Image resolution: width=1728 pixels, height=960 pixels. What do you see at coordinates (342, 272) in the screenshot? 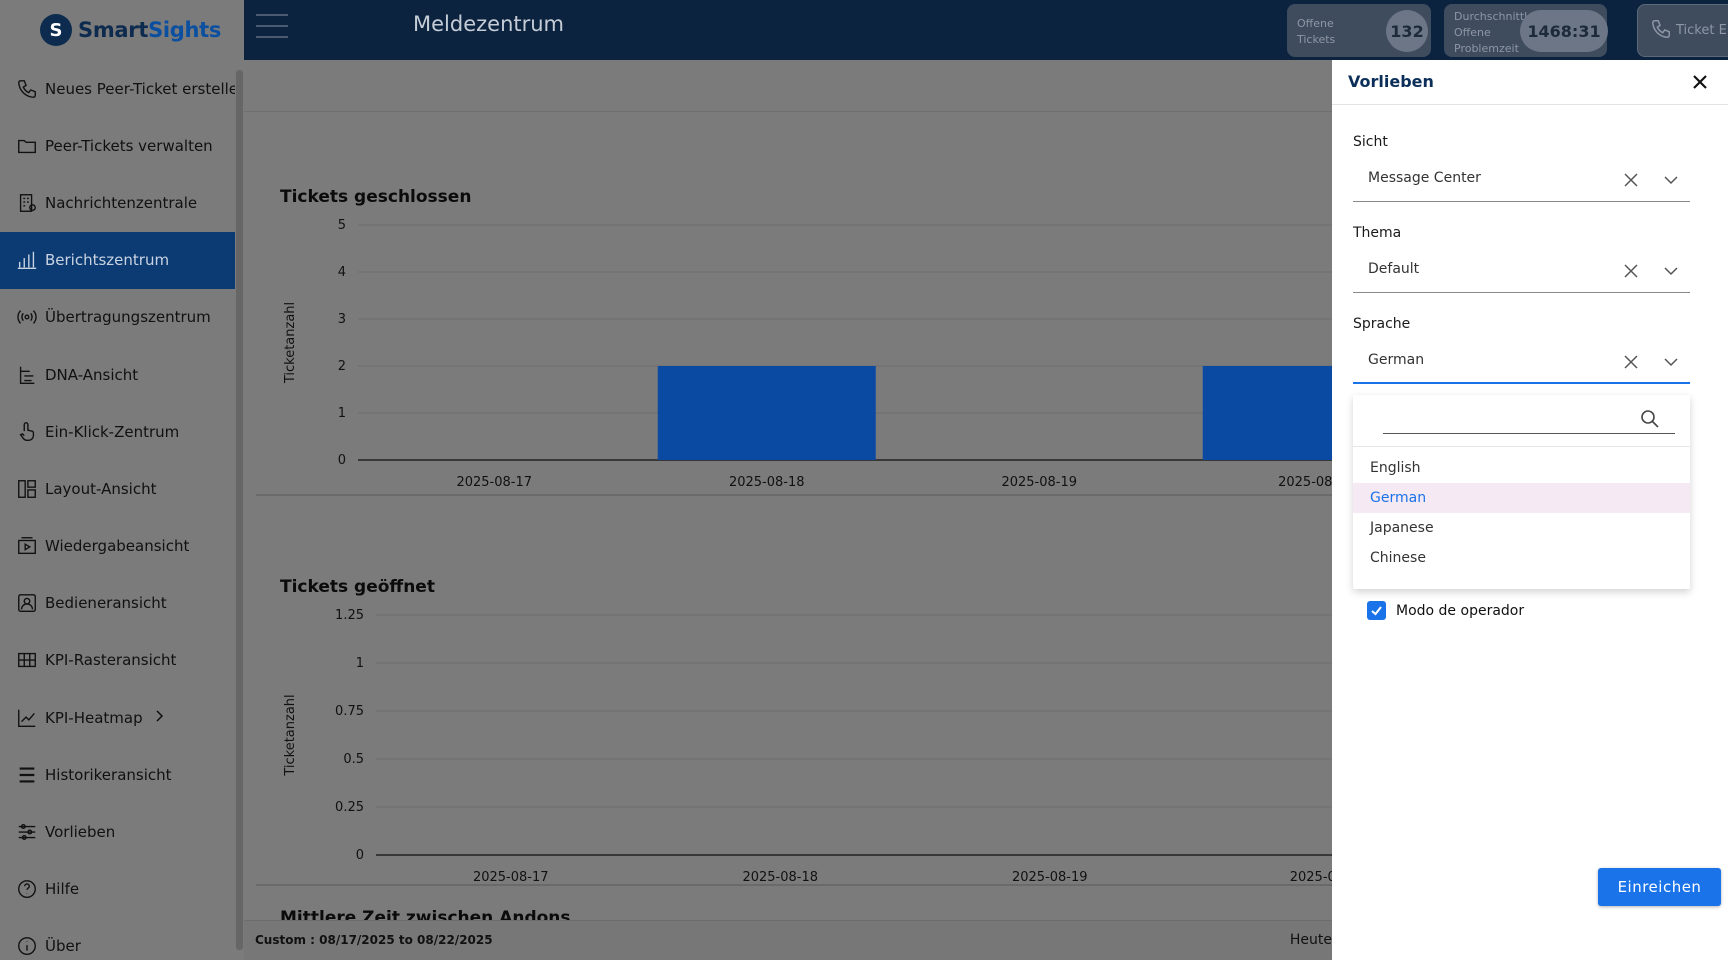
I see `y-tick-label: 4` at bounding box center [342, 272].